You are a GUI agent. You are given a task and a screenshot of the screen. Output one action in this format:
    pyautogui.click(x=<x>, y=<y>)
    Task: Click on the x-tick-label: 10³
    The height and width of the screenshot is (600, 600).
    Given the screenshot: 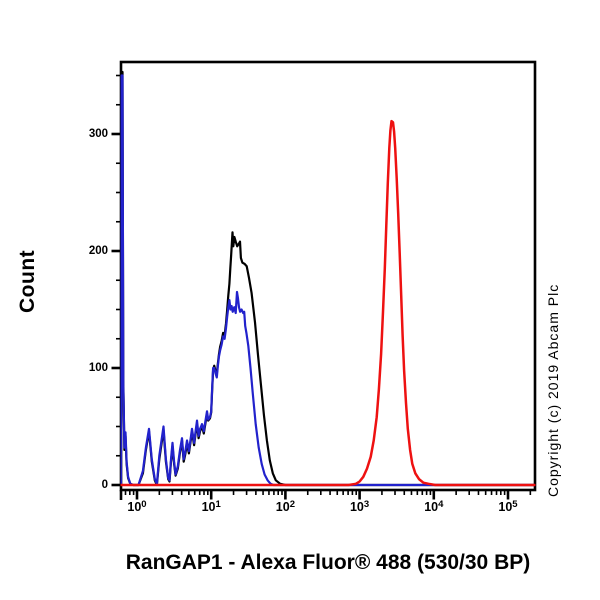 What is the action you would take?
    pyautogui.click(x=359, y=507)
    